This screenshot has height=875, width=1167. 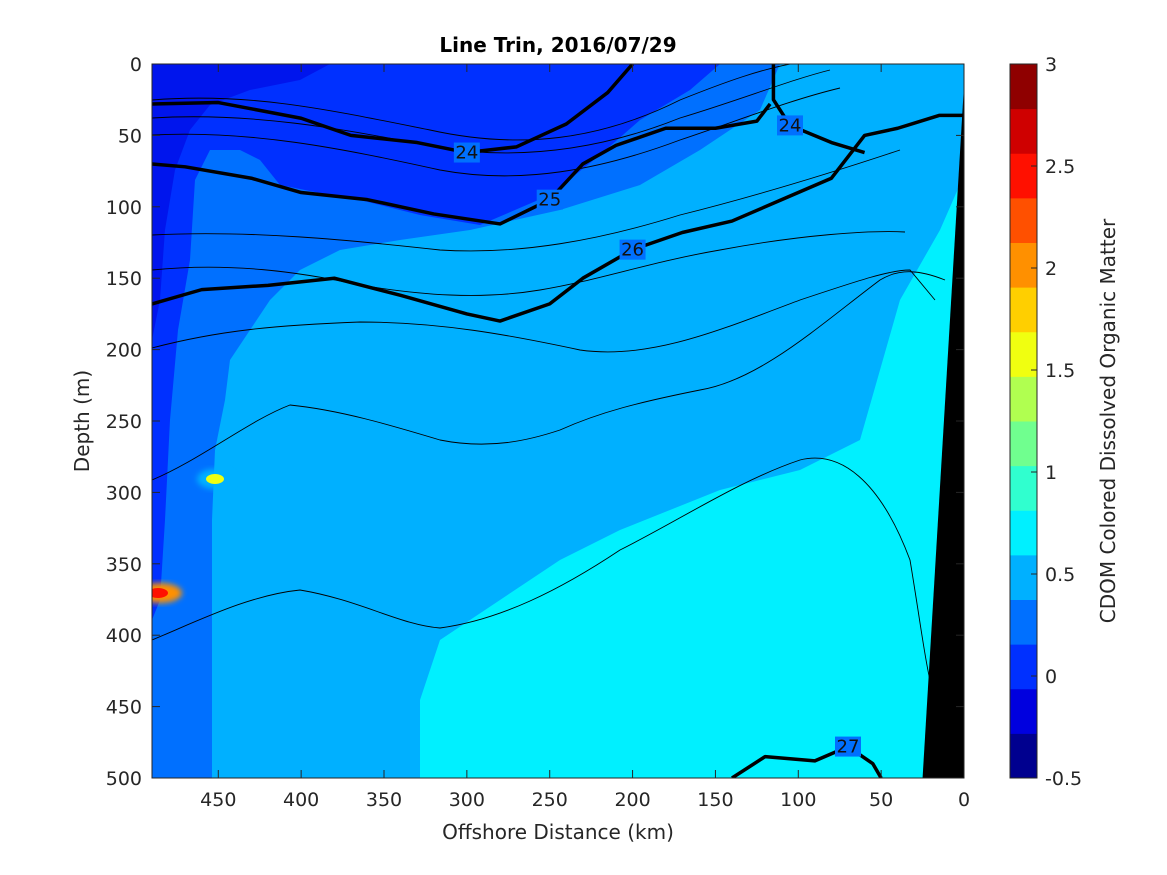 I want to click on seafloor-mask, so click(x=943, y=431).